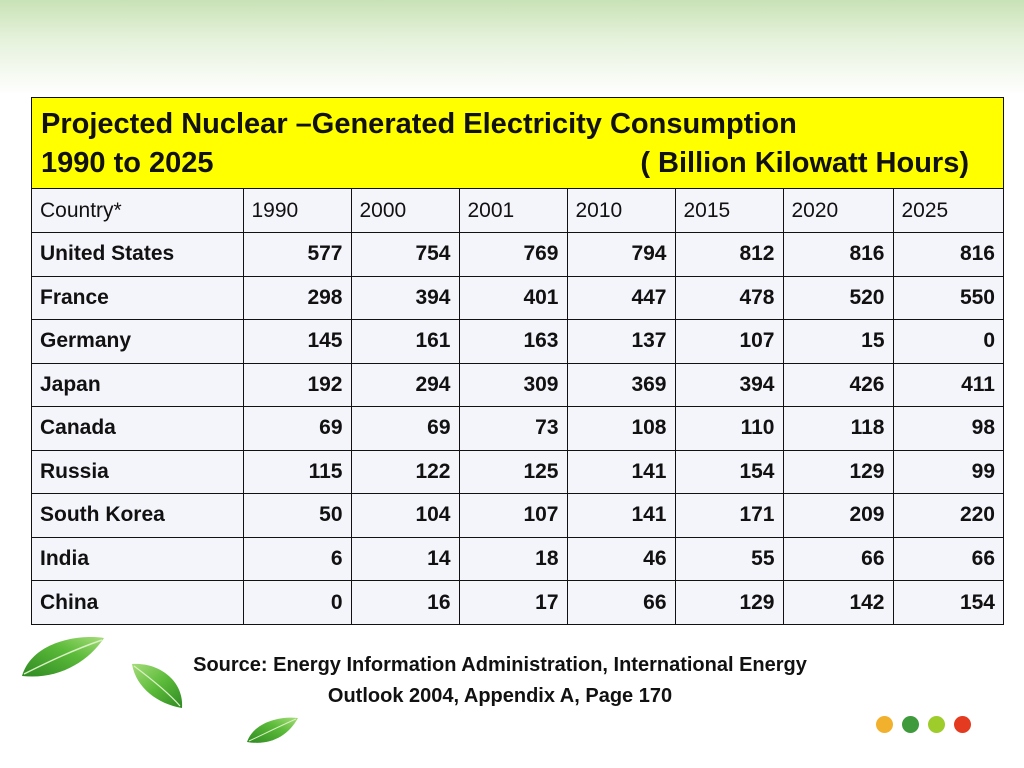 This screenshot has width=1024, height=768. Describe the element at coordinates (838, 602) in the screenshot. I see `value-cell: 142` at that location.